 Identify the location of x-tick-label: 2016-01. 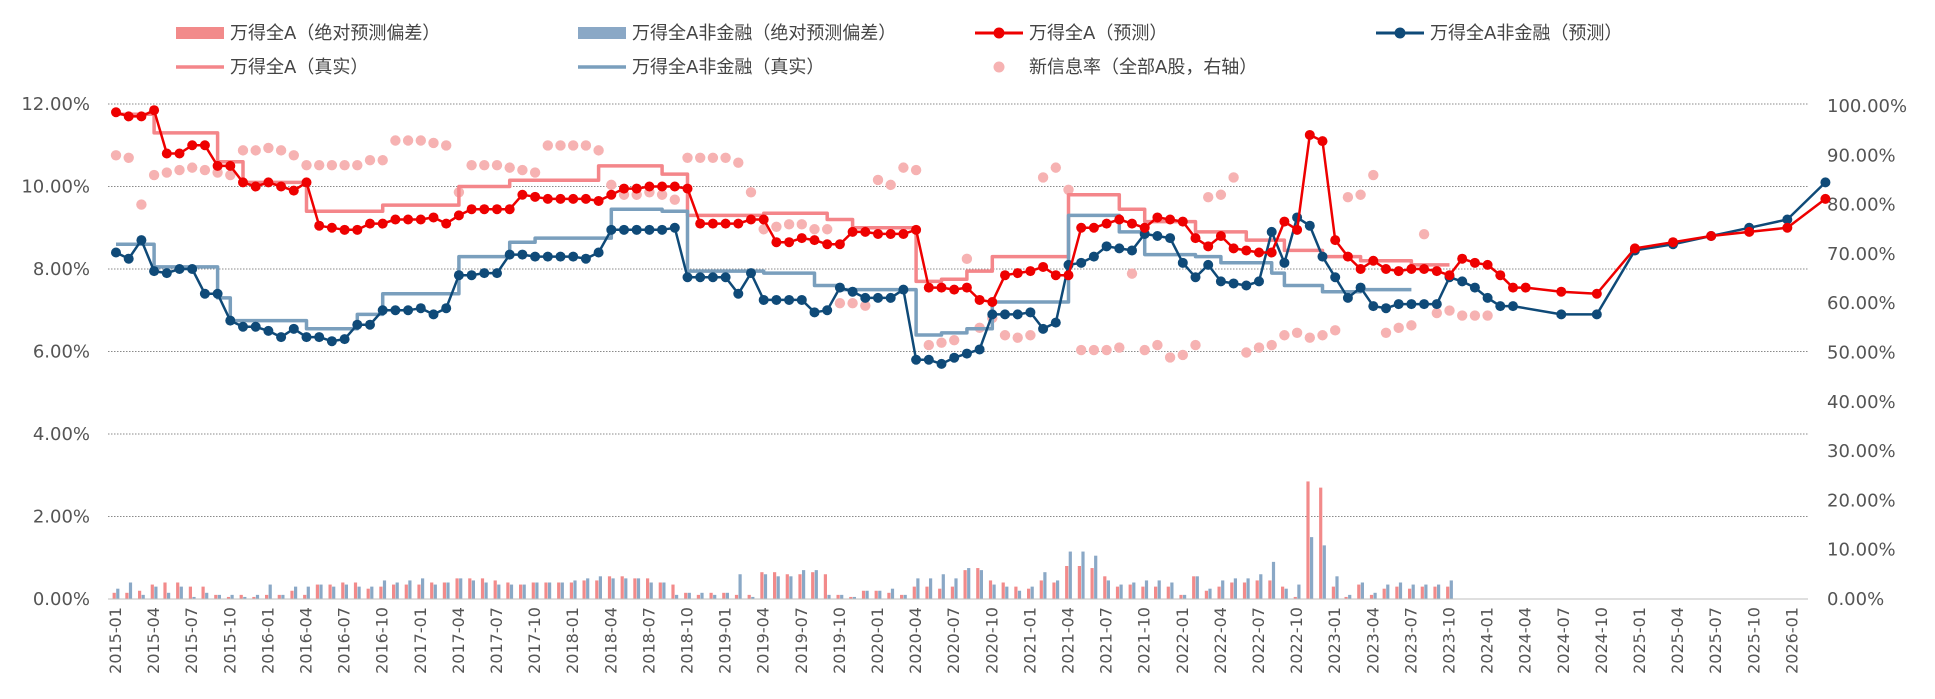
(267, 640).